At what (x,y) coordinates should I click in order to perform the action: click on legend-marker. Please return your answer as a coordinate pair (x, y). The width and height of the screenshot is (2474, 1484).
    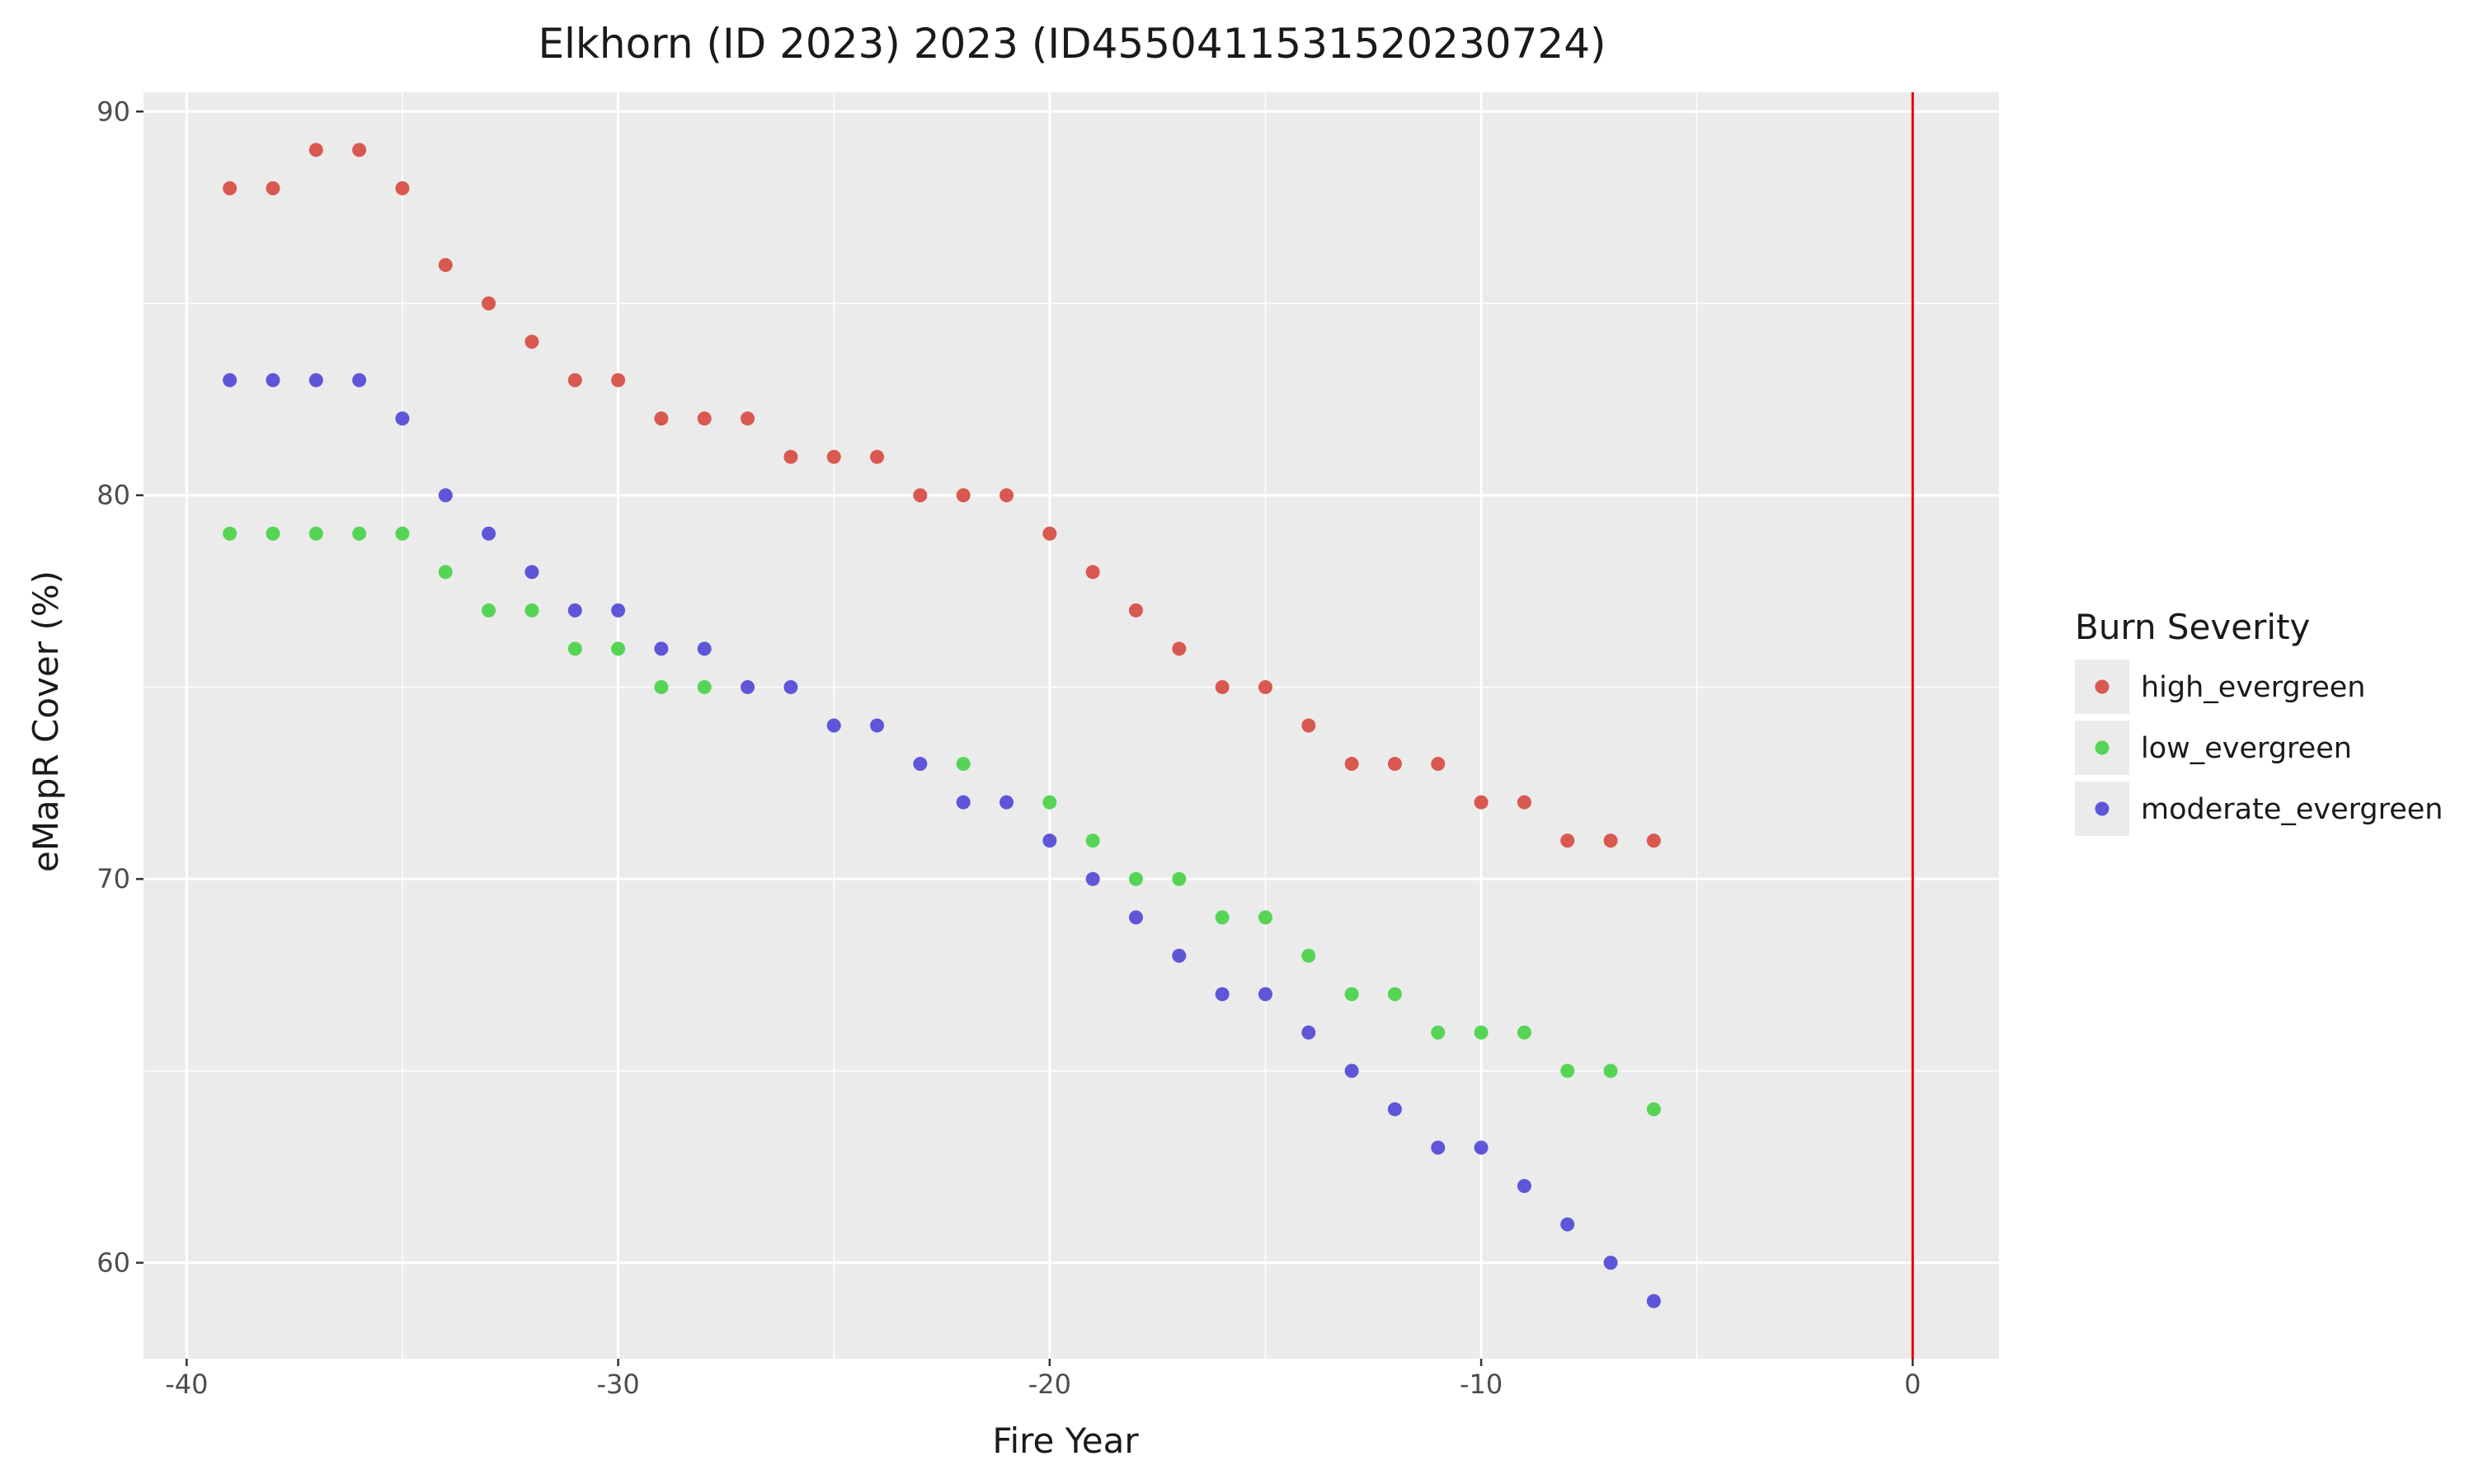
    Looking at the image, I should click on (2102, 808).